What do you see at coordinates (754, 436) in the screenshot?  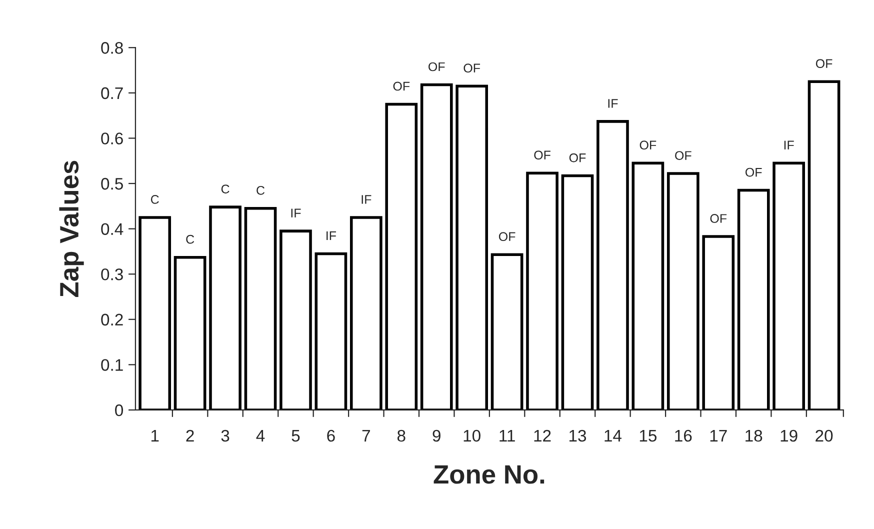 I see `x-tick-label: 18` at bounding box center [754, 436].